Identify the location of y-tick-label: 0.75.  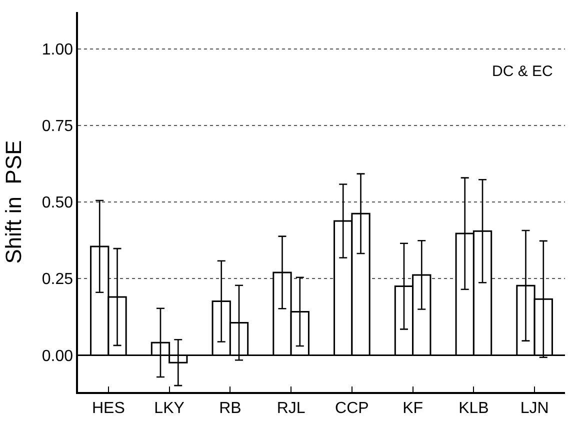
(58, 126).